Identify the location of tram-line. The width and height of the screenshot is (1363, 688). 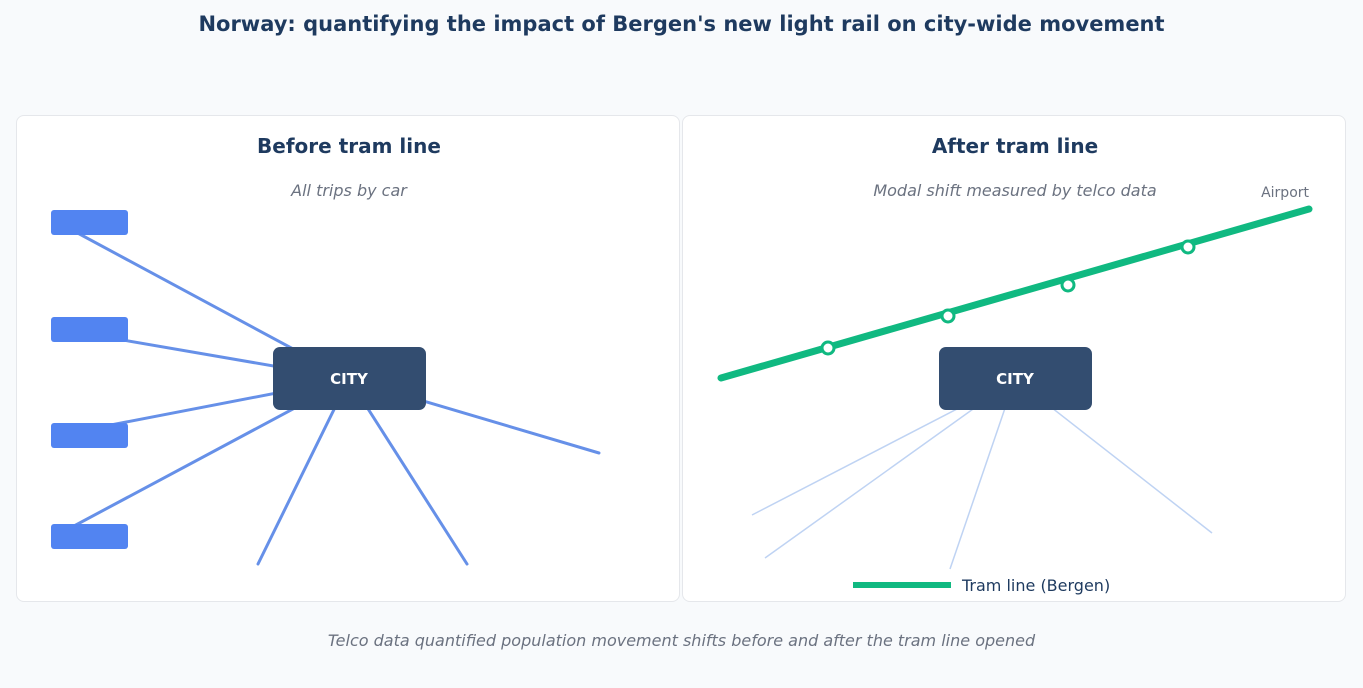
(1015, 293).